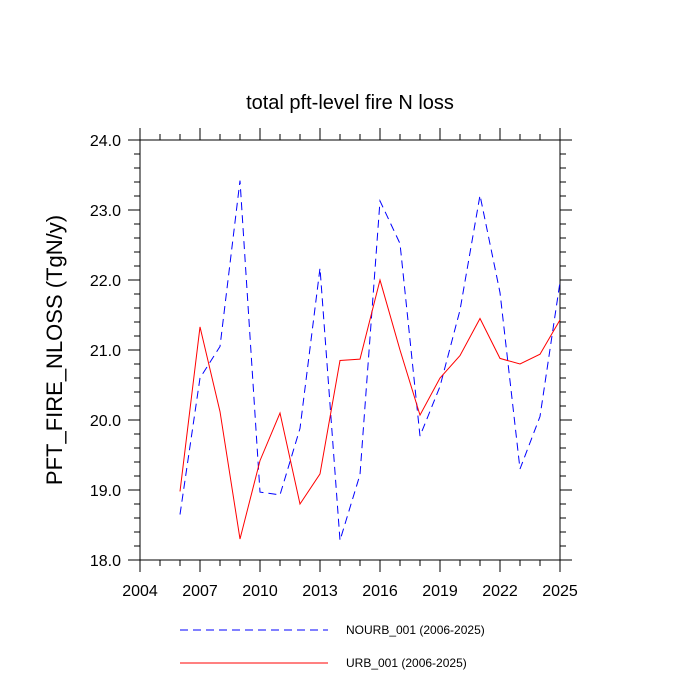 This screenshot has height=700, width=700. What do you see at coordinates (140, 591) in the screenshot?
I see `x-tick-label: 2004` at bounding box center [140, 591].